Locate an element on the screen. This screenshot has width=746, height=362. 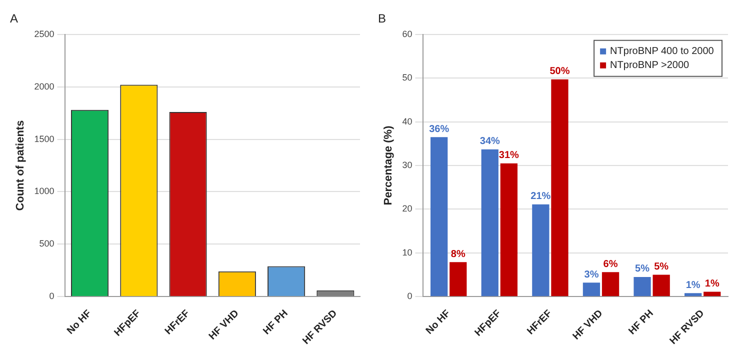
y-tick-label: 1000 is located at coordinates (44, 191).